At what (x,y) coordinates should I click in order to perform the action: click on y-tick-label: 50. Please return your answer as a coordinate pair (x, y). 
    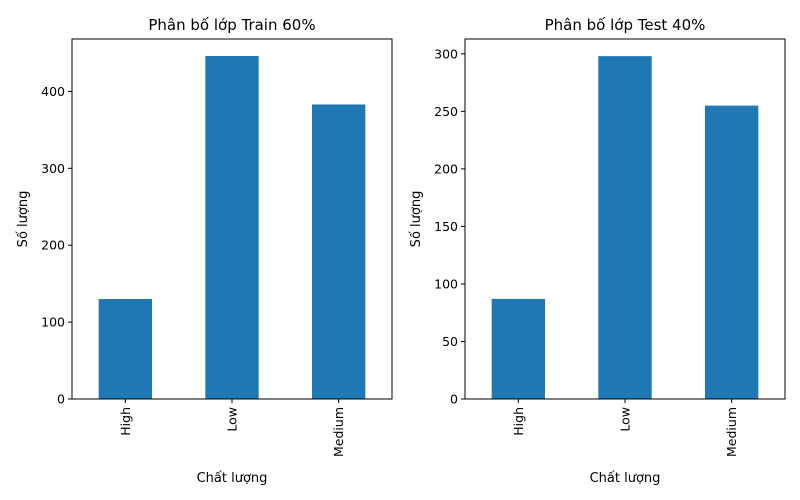
    Looking at the image, I should click on (450, 341).